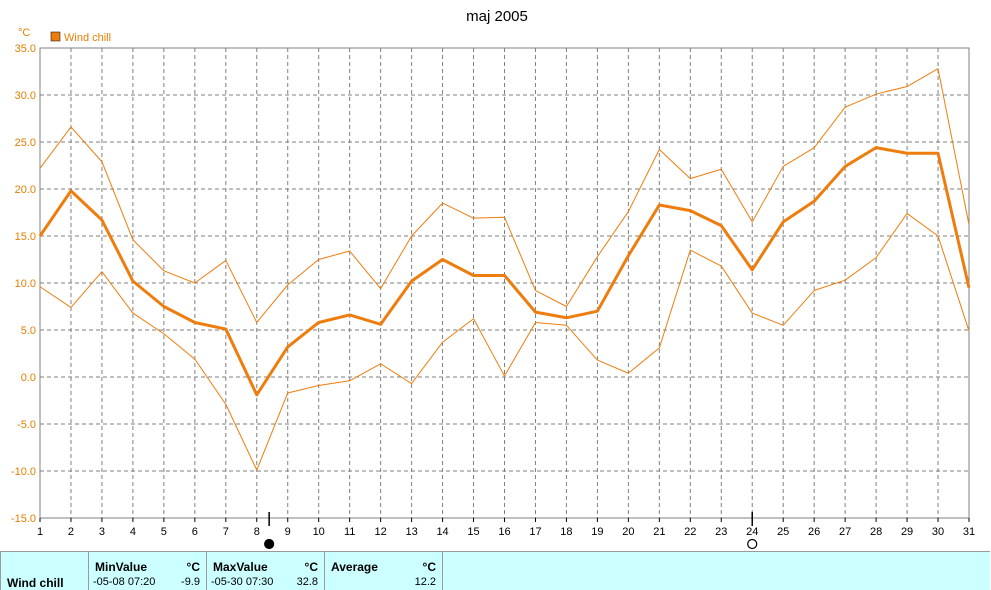 The height and width of the screenshot is (590, 991). I want to click on x-tick-label: 29, so click(907, 532).